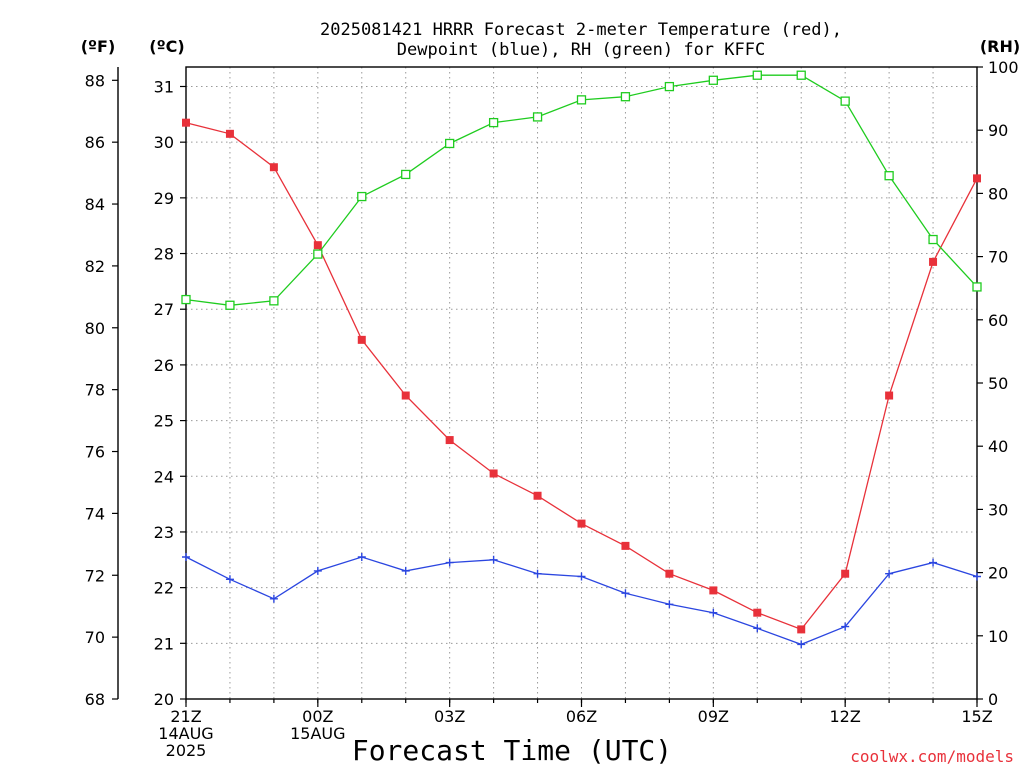  I want to click on rh-tick-label: 70, so click(998, 257).